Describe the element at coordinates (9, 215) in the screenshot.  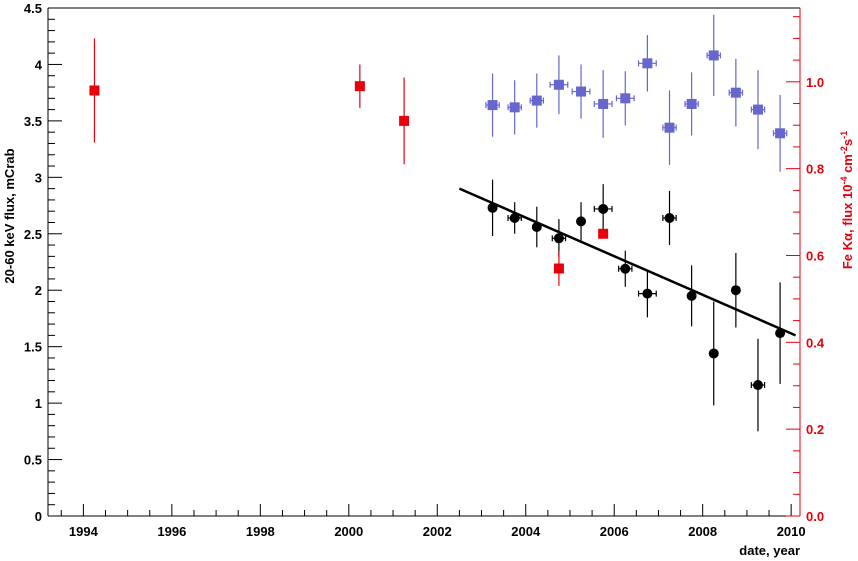
I see `y-axis-title: 20-60 keV flux, mCrab` at that location.